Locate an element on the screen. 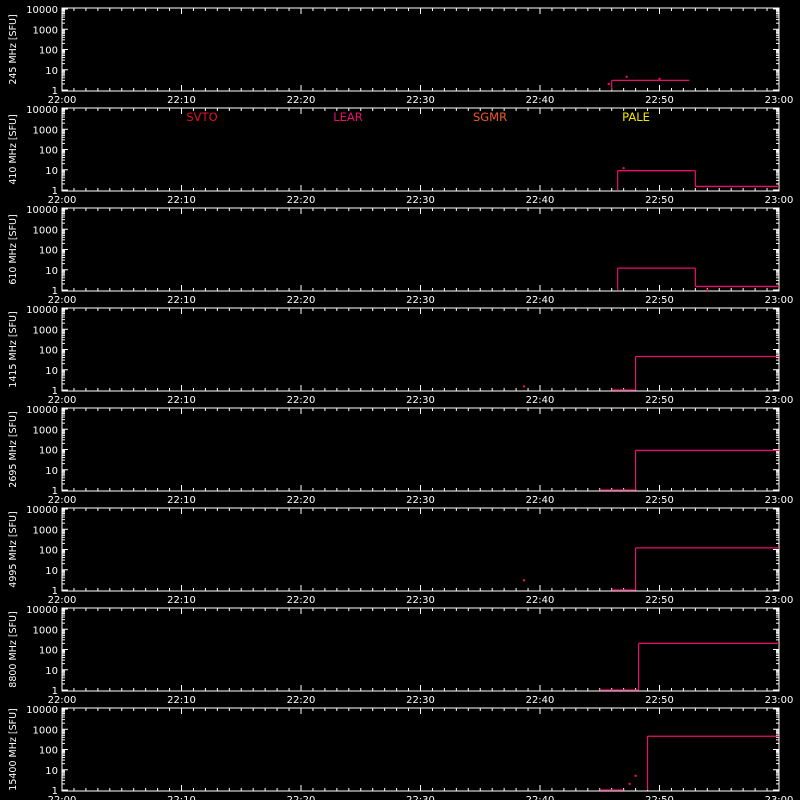  legend-lear: LEAR is located at coordinates (348, 117).